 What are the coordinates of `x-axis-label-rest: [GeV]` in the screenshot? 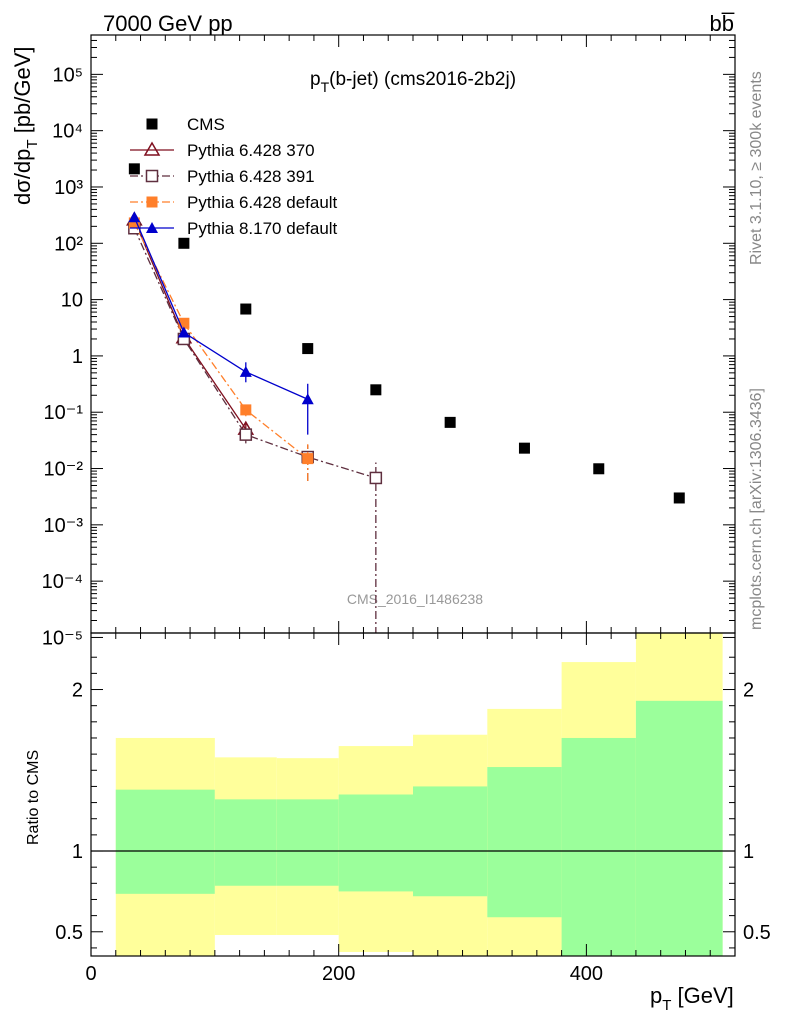 It's located at (702, 995).